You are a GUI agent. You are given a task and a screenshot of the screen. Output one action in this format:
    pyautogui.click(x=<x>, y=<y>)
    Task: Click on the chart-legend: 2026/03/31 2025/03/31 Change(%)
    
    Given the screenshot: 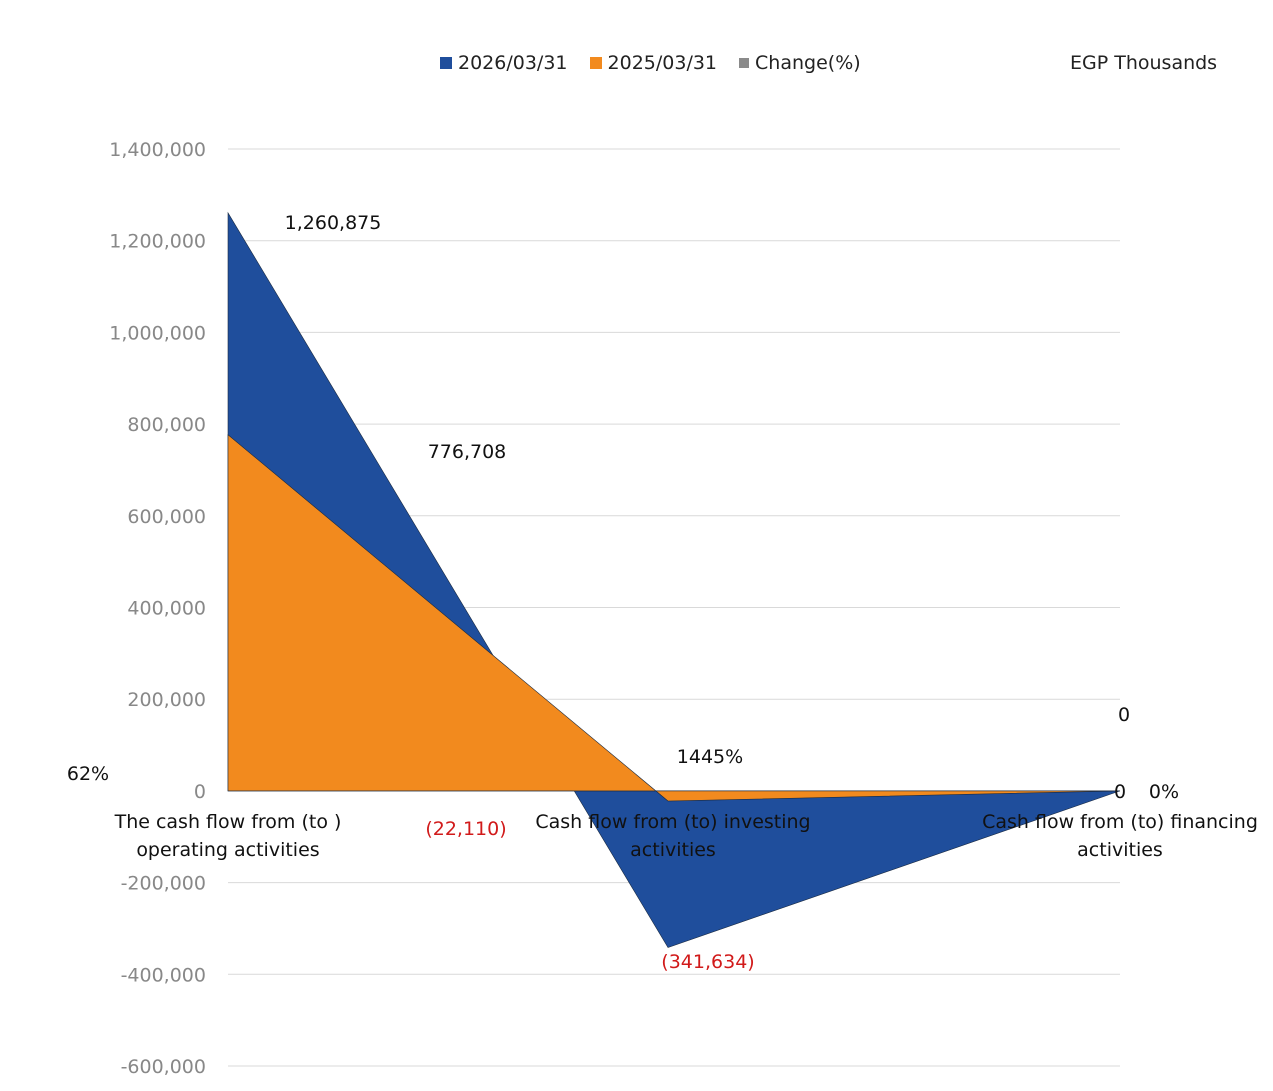 What is the action you would take?
    pyautogui.click(x=650, y=63)
    